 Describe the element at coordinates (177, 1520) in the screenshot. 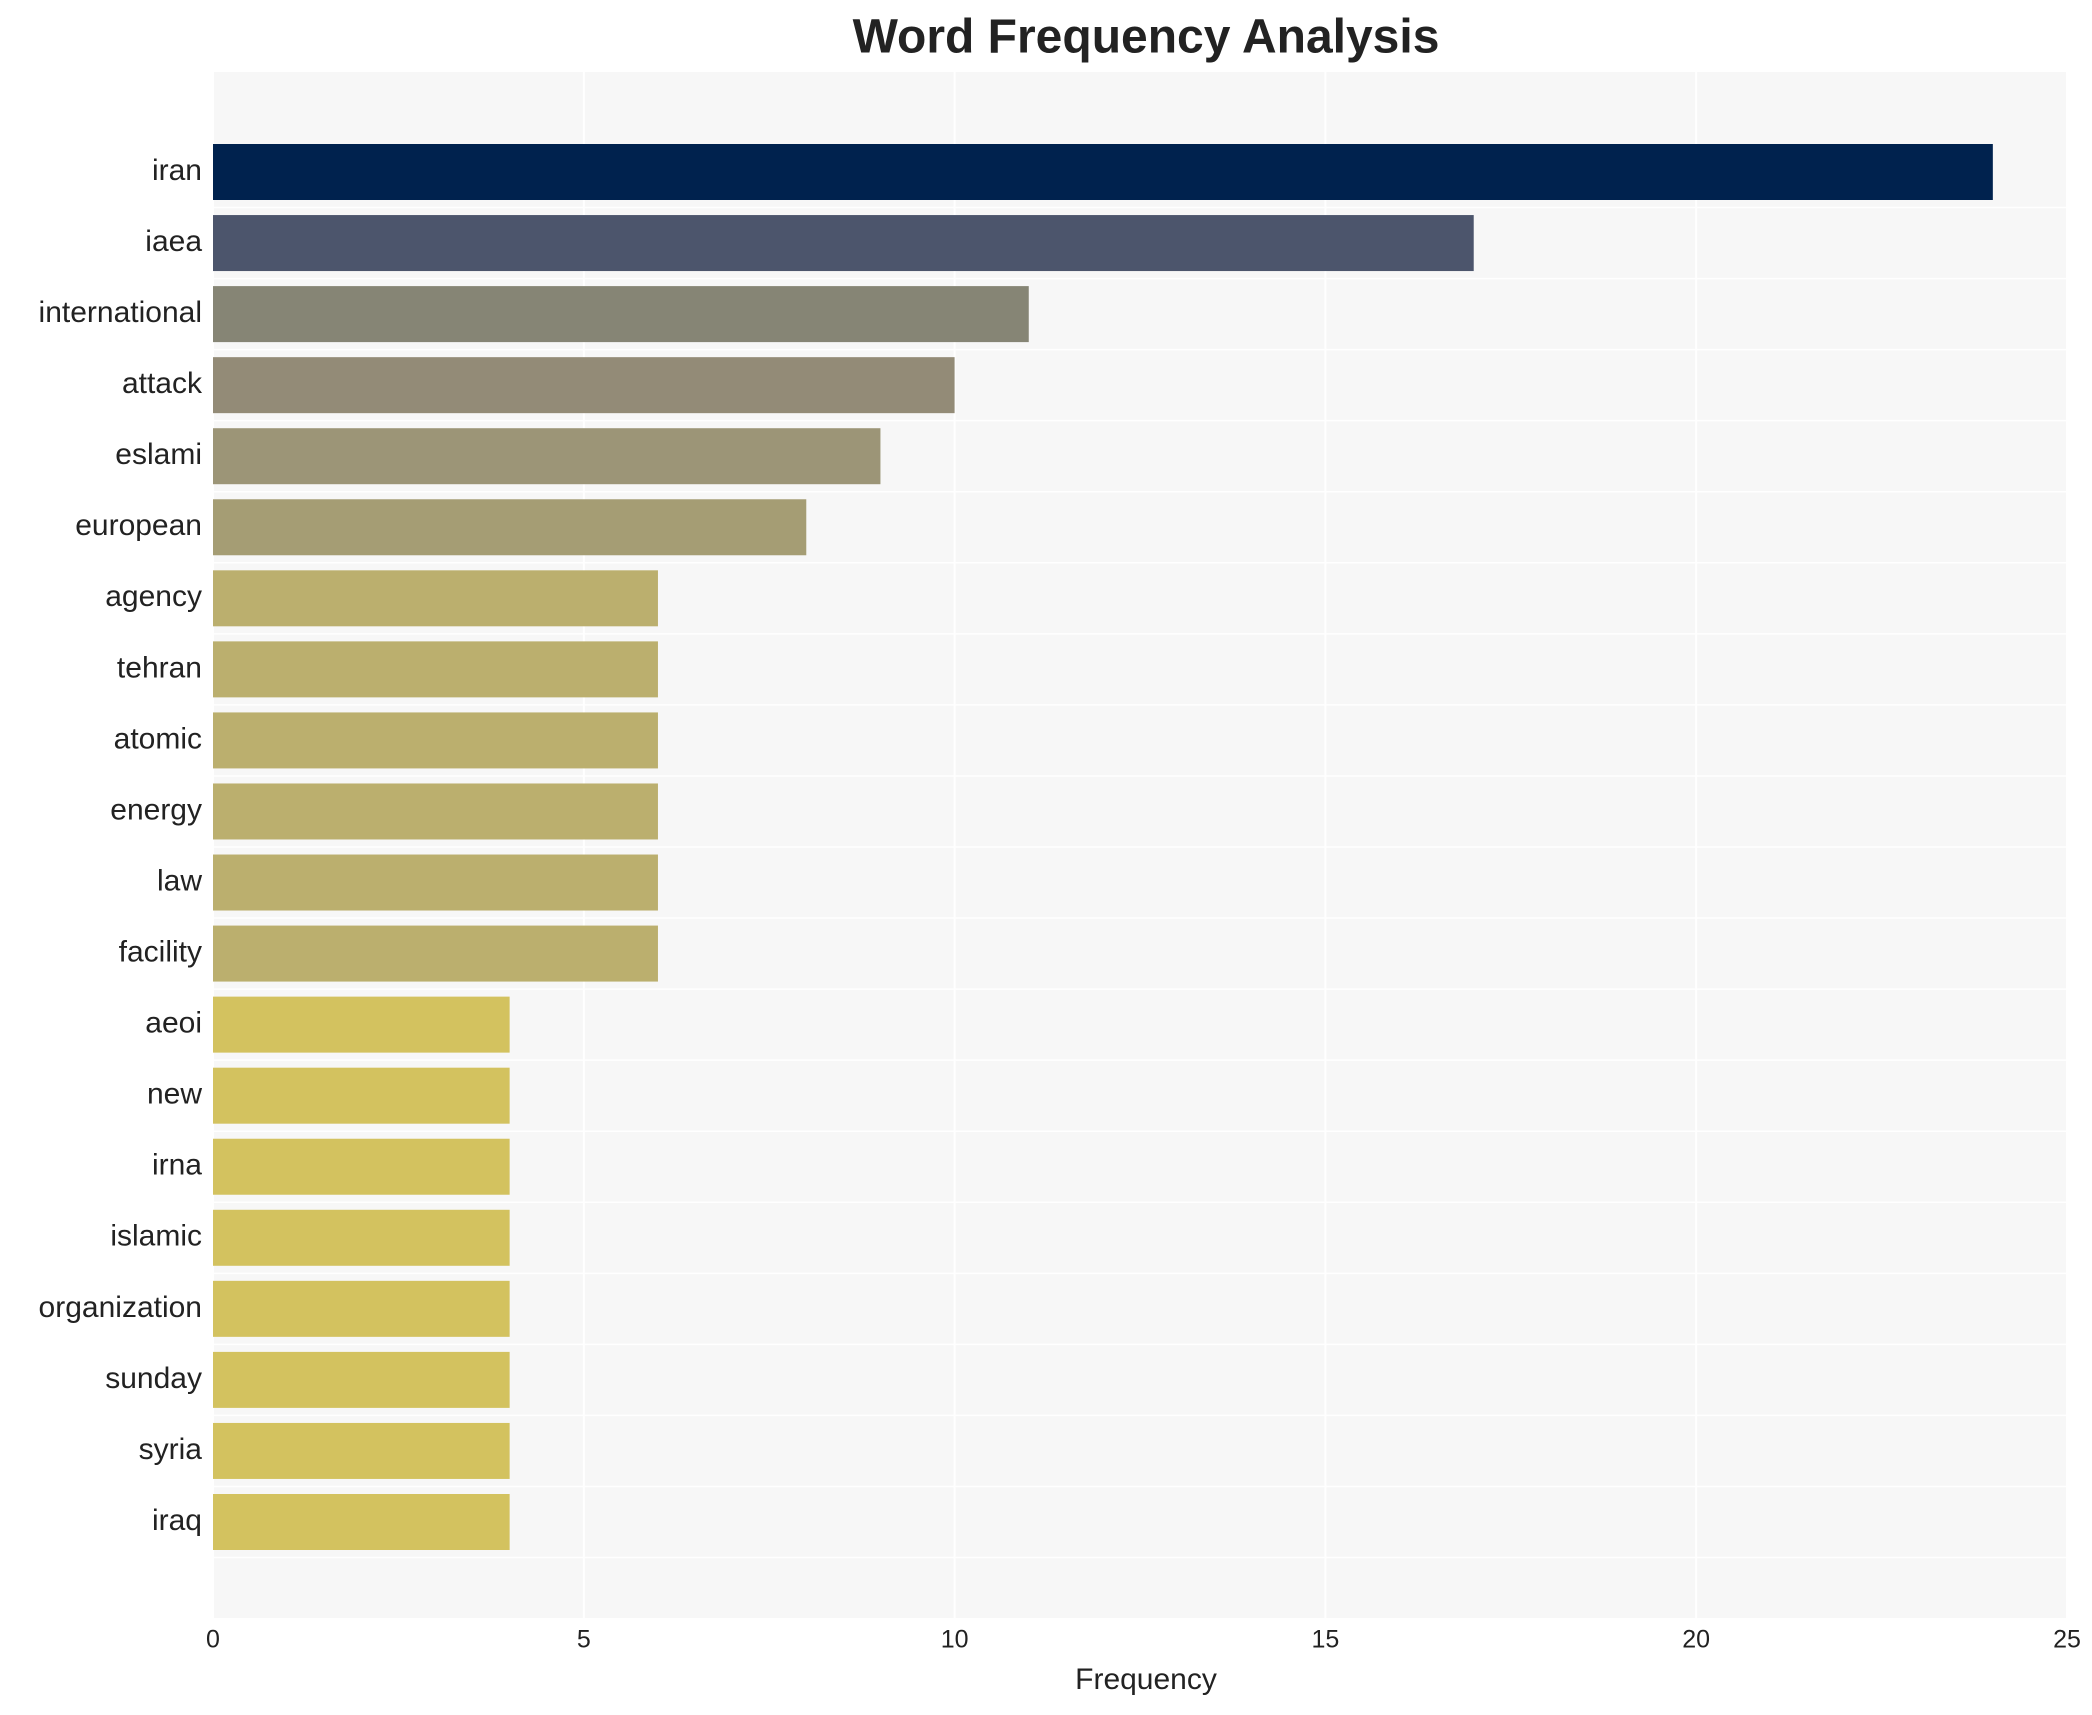

I see `y-tick-label: iraq` at that location.